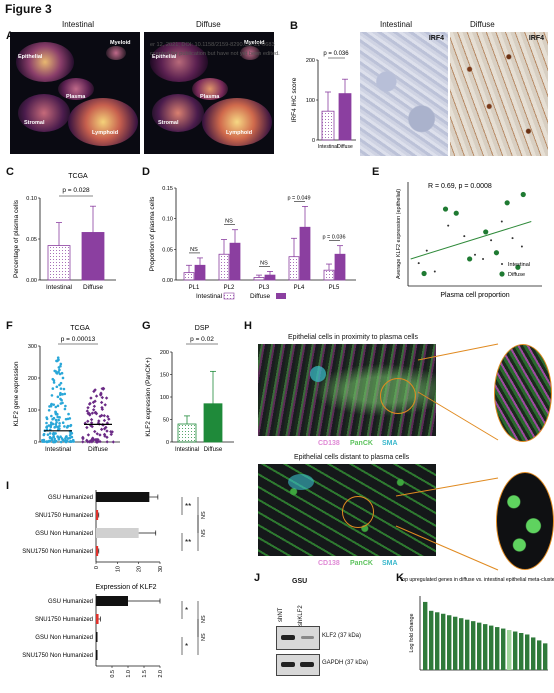  I want to click on umap-left-title: Intestinal, so click(78, 24).